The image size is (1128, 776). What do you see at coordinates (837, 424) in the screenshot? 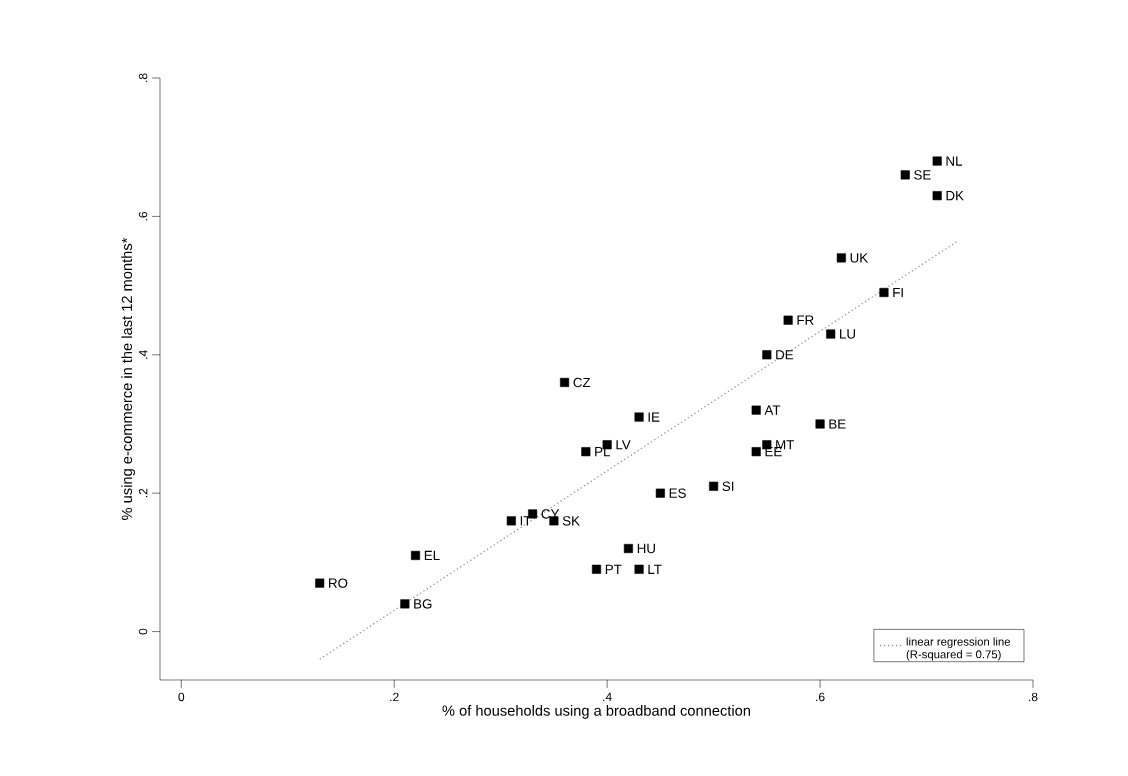
I see `annotation: BE` at bounding box center [837, 424].